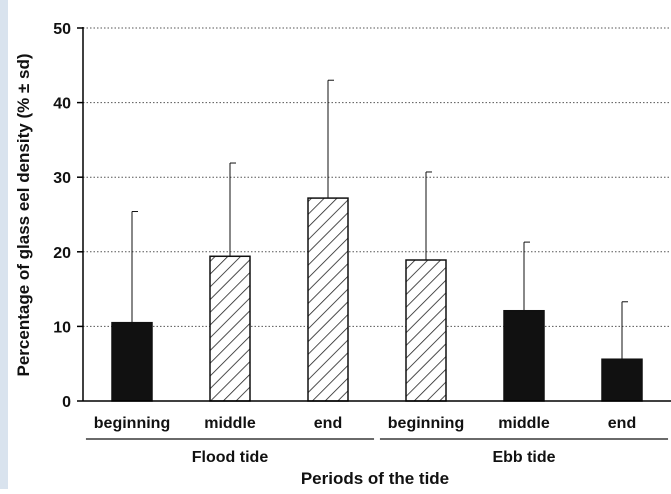  What do you see at coordinates (62, 29) in the screenshot?
I see `y-tick-label: 50` at bounding box center [62, 29].